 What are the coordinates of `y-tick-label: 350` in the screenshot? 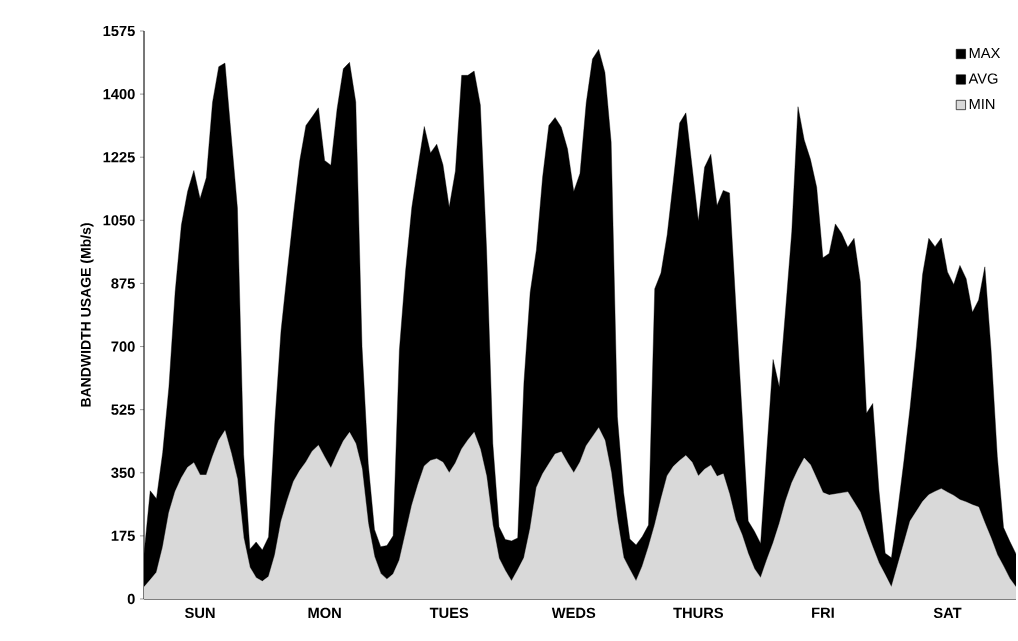 It's located at (123, 472).